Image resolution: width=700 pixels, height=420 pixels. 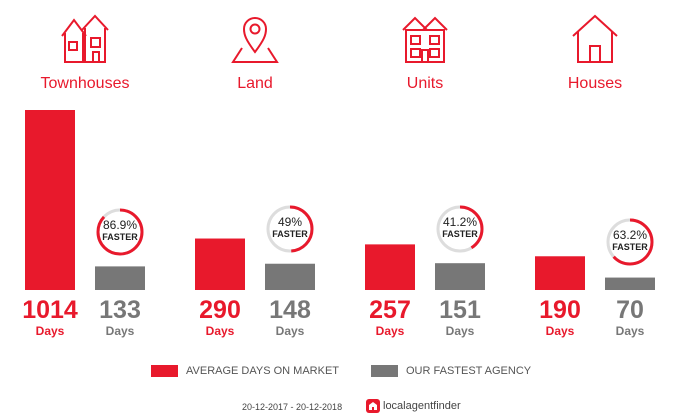 What do you see at coordinates (460, 310) in the screenshot?
I see `fast-days-value-units: 151` at bounding box center [460, 310].